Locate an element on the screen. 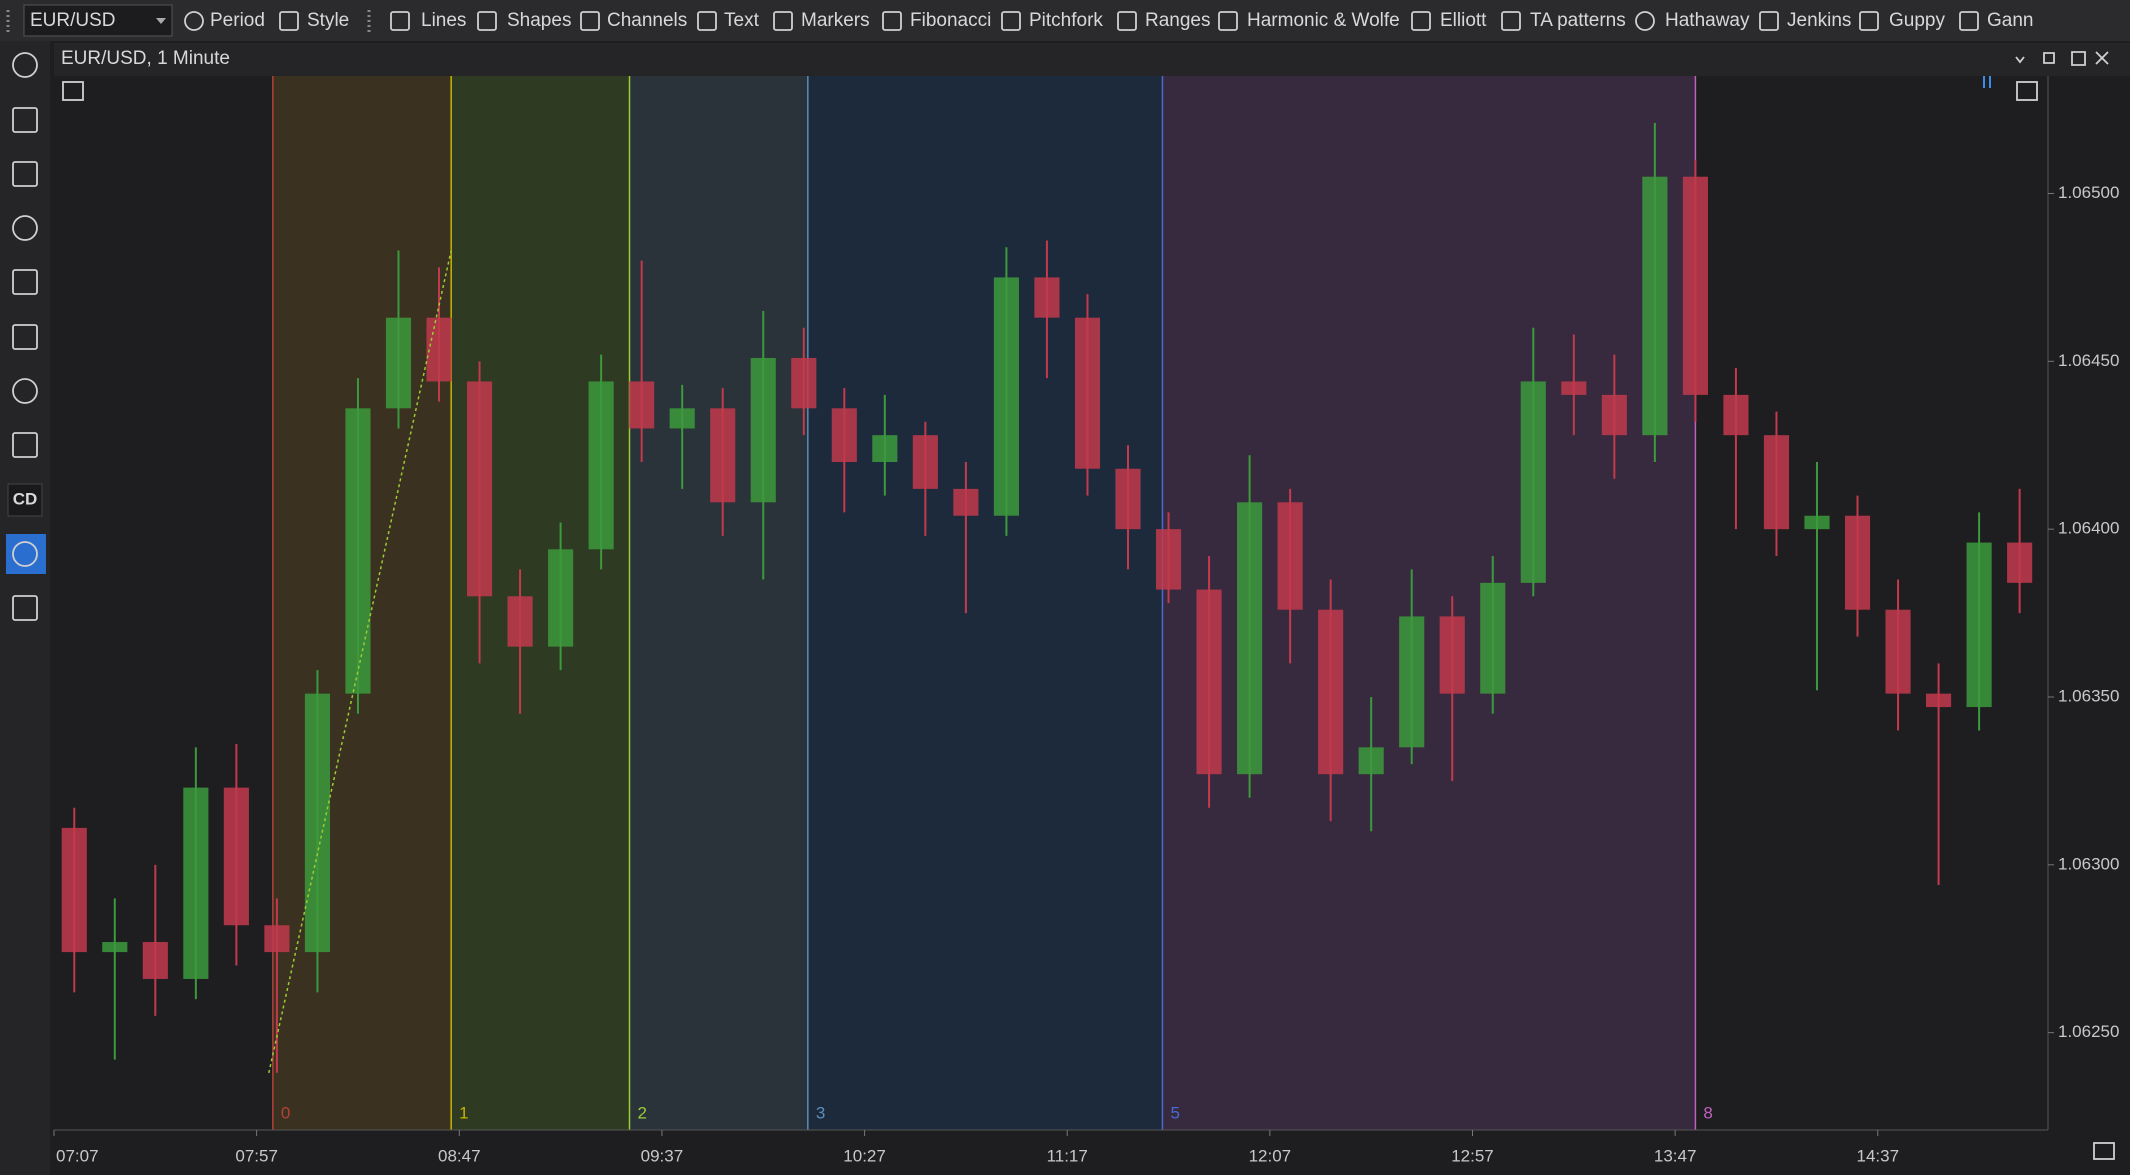 Image resolution: width=2130 pixels, height=1175 pixels. toolbar is located at coordinates (1065, 20).